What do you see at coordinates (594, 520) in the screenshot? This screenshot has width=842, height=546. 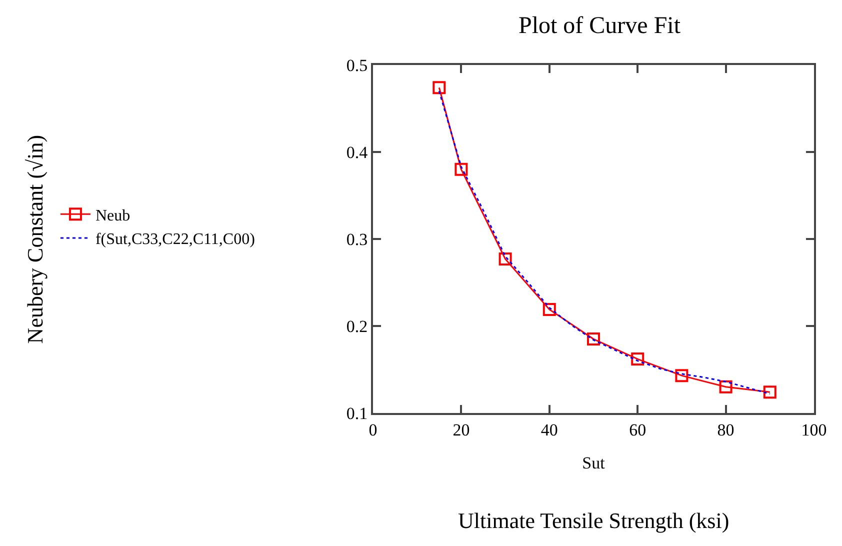 I see `text: Ultimate Tensile Strength (ksi)` at bounding box center [594, 520].